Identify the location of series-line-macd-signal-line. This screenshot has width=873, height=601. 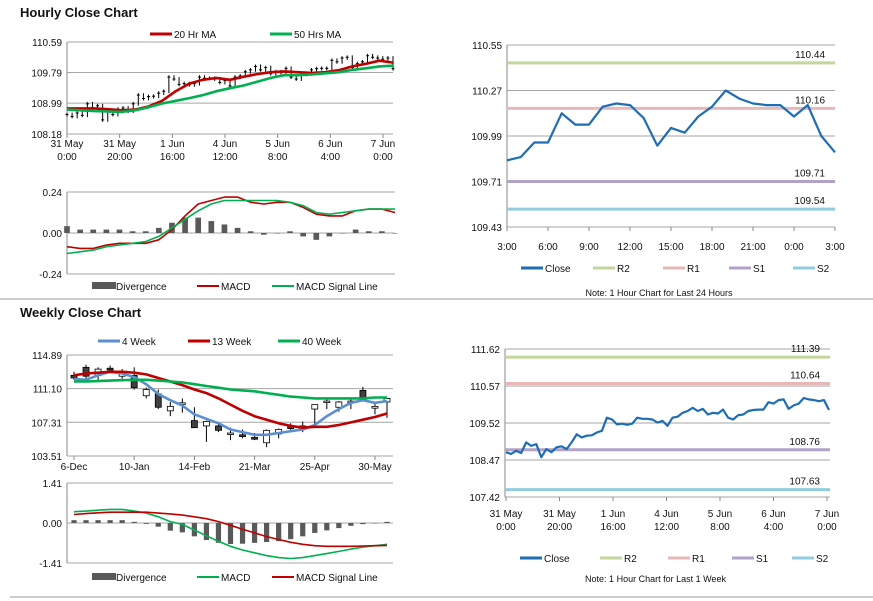
(230, 227).